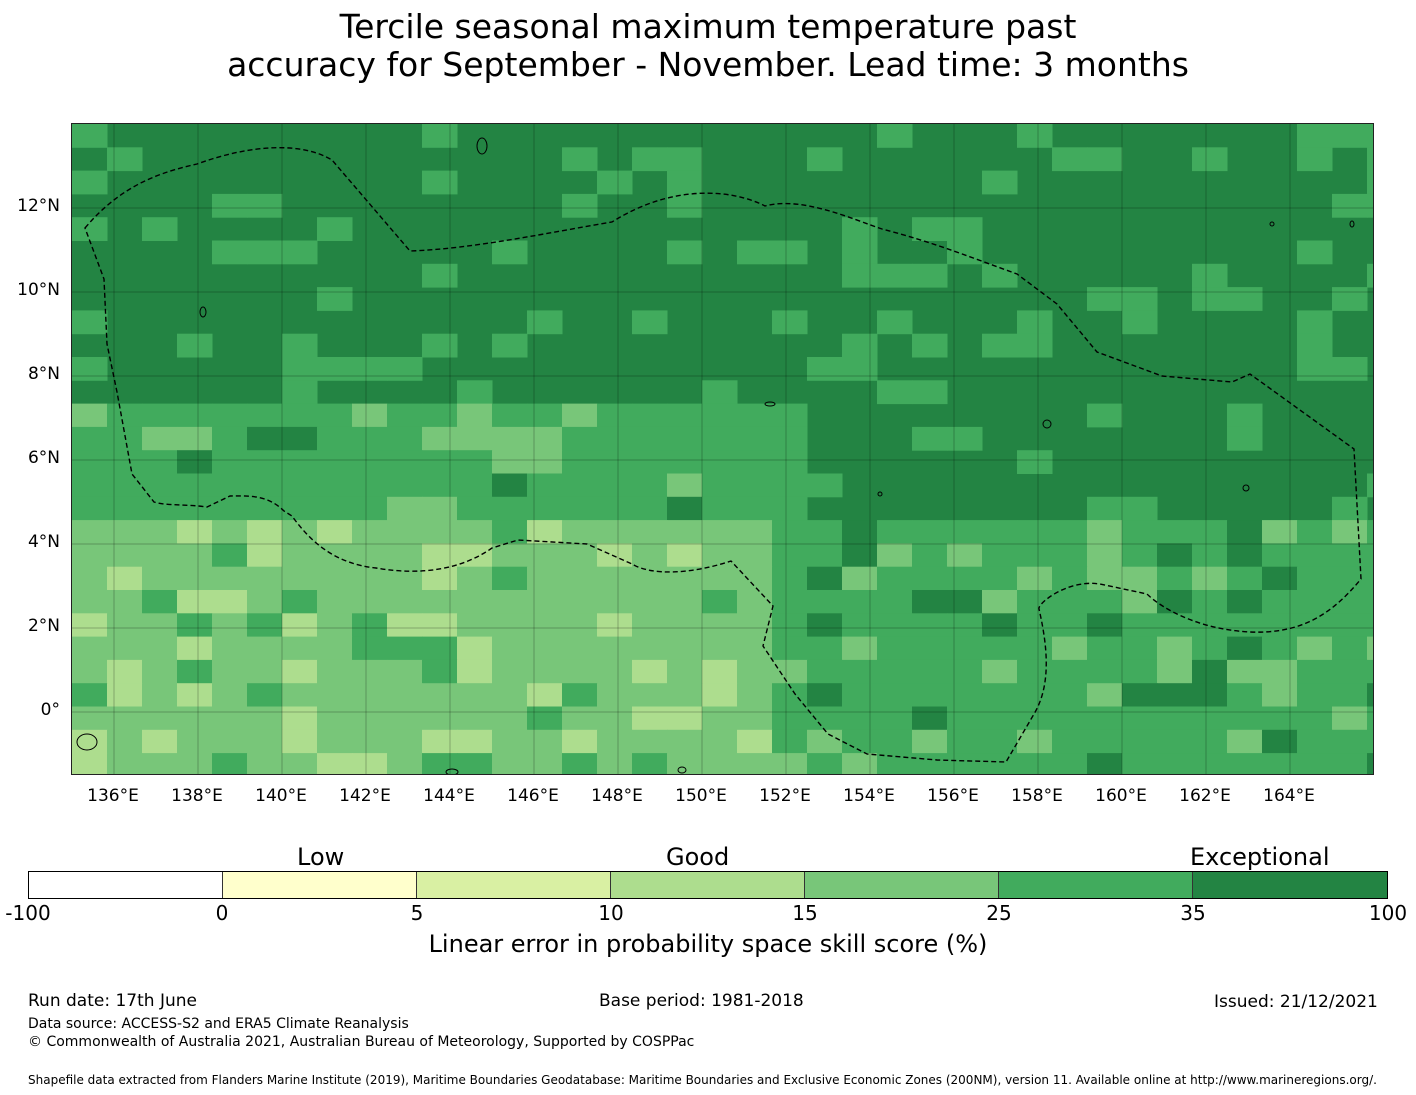 The image size is (1416, 1095). Describe the element at coordinates (533, 796) in the screenshot. I see `lon-label-146e: 146°E` at that location.